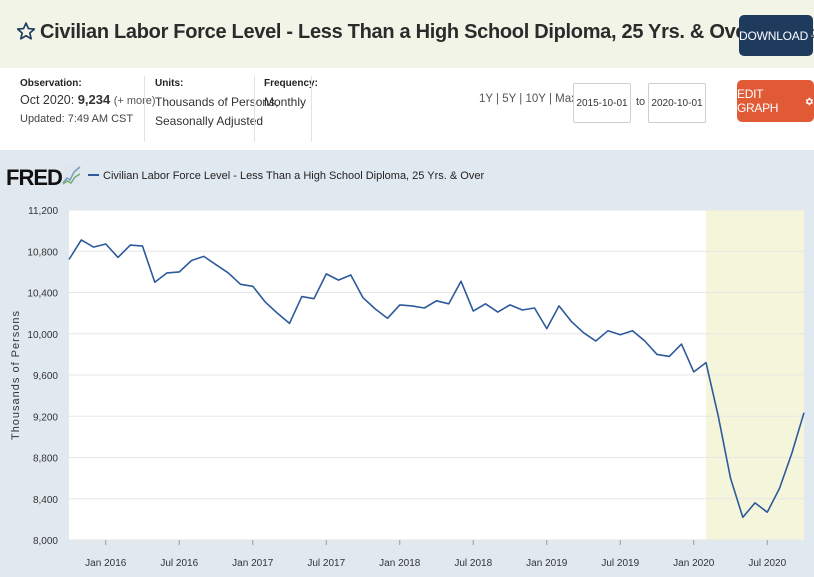 This screenshot has width=814, height=577. Describe the element at coordinates (45, 376) in the screenshot. I see `y-tick-label: 9,600` at that location.